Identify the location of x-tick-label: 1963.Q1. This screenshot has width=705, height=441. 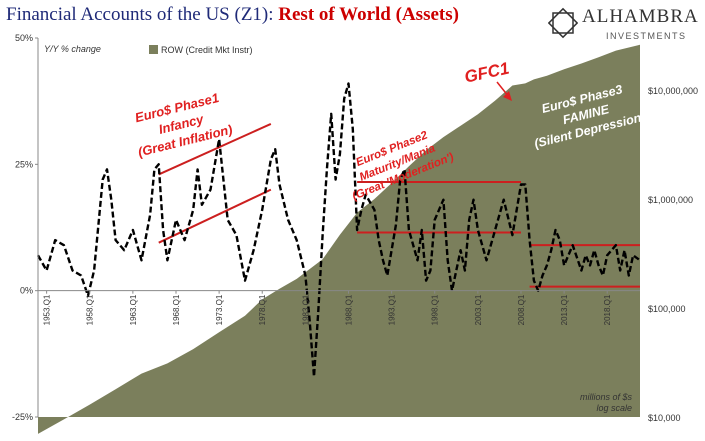
(133, 309).